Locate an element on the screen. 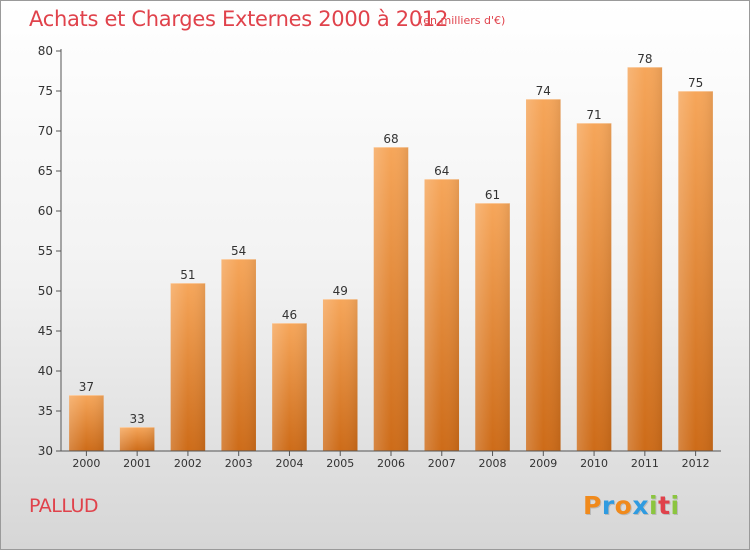 The width and height of the screenshot is (750, 550). x-tick-label: 2002 is located at coordinates (188, 463).